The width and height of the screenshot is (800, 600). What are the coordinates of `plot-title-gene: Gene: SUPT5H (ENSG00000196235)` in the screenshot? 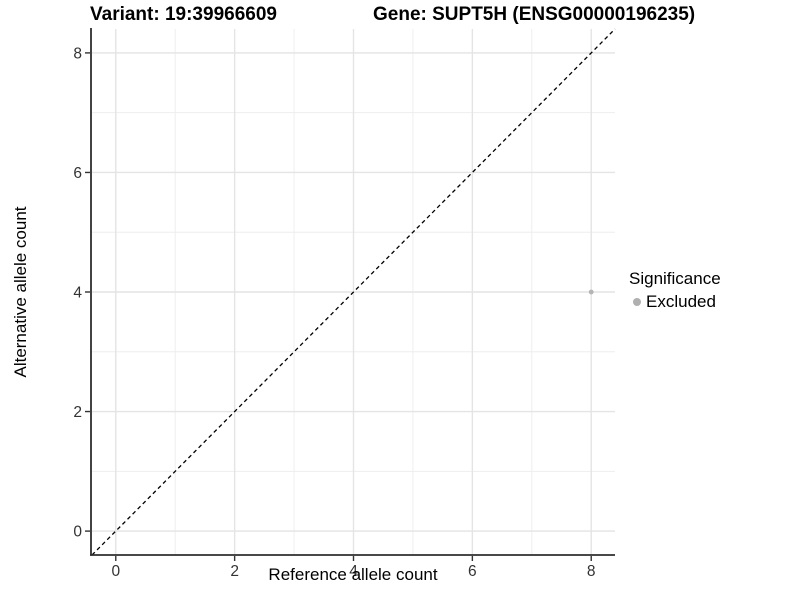 It's located at (534, 14).